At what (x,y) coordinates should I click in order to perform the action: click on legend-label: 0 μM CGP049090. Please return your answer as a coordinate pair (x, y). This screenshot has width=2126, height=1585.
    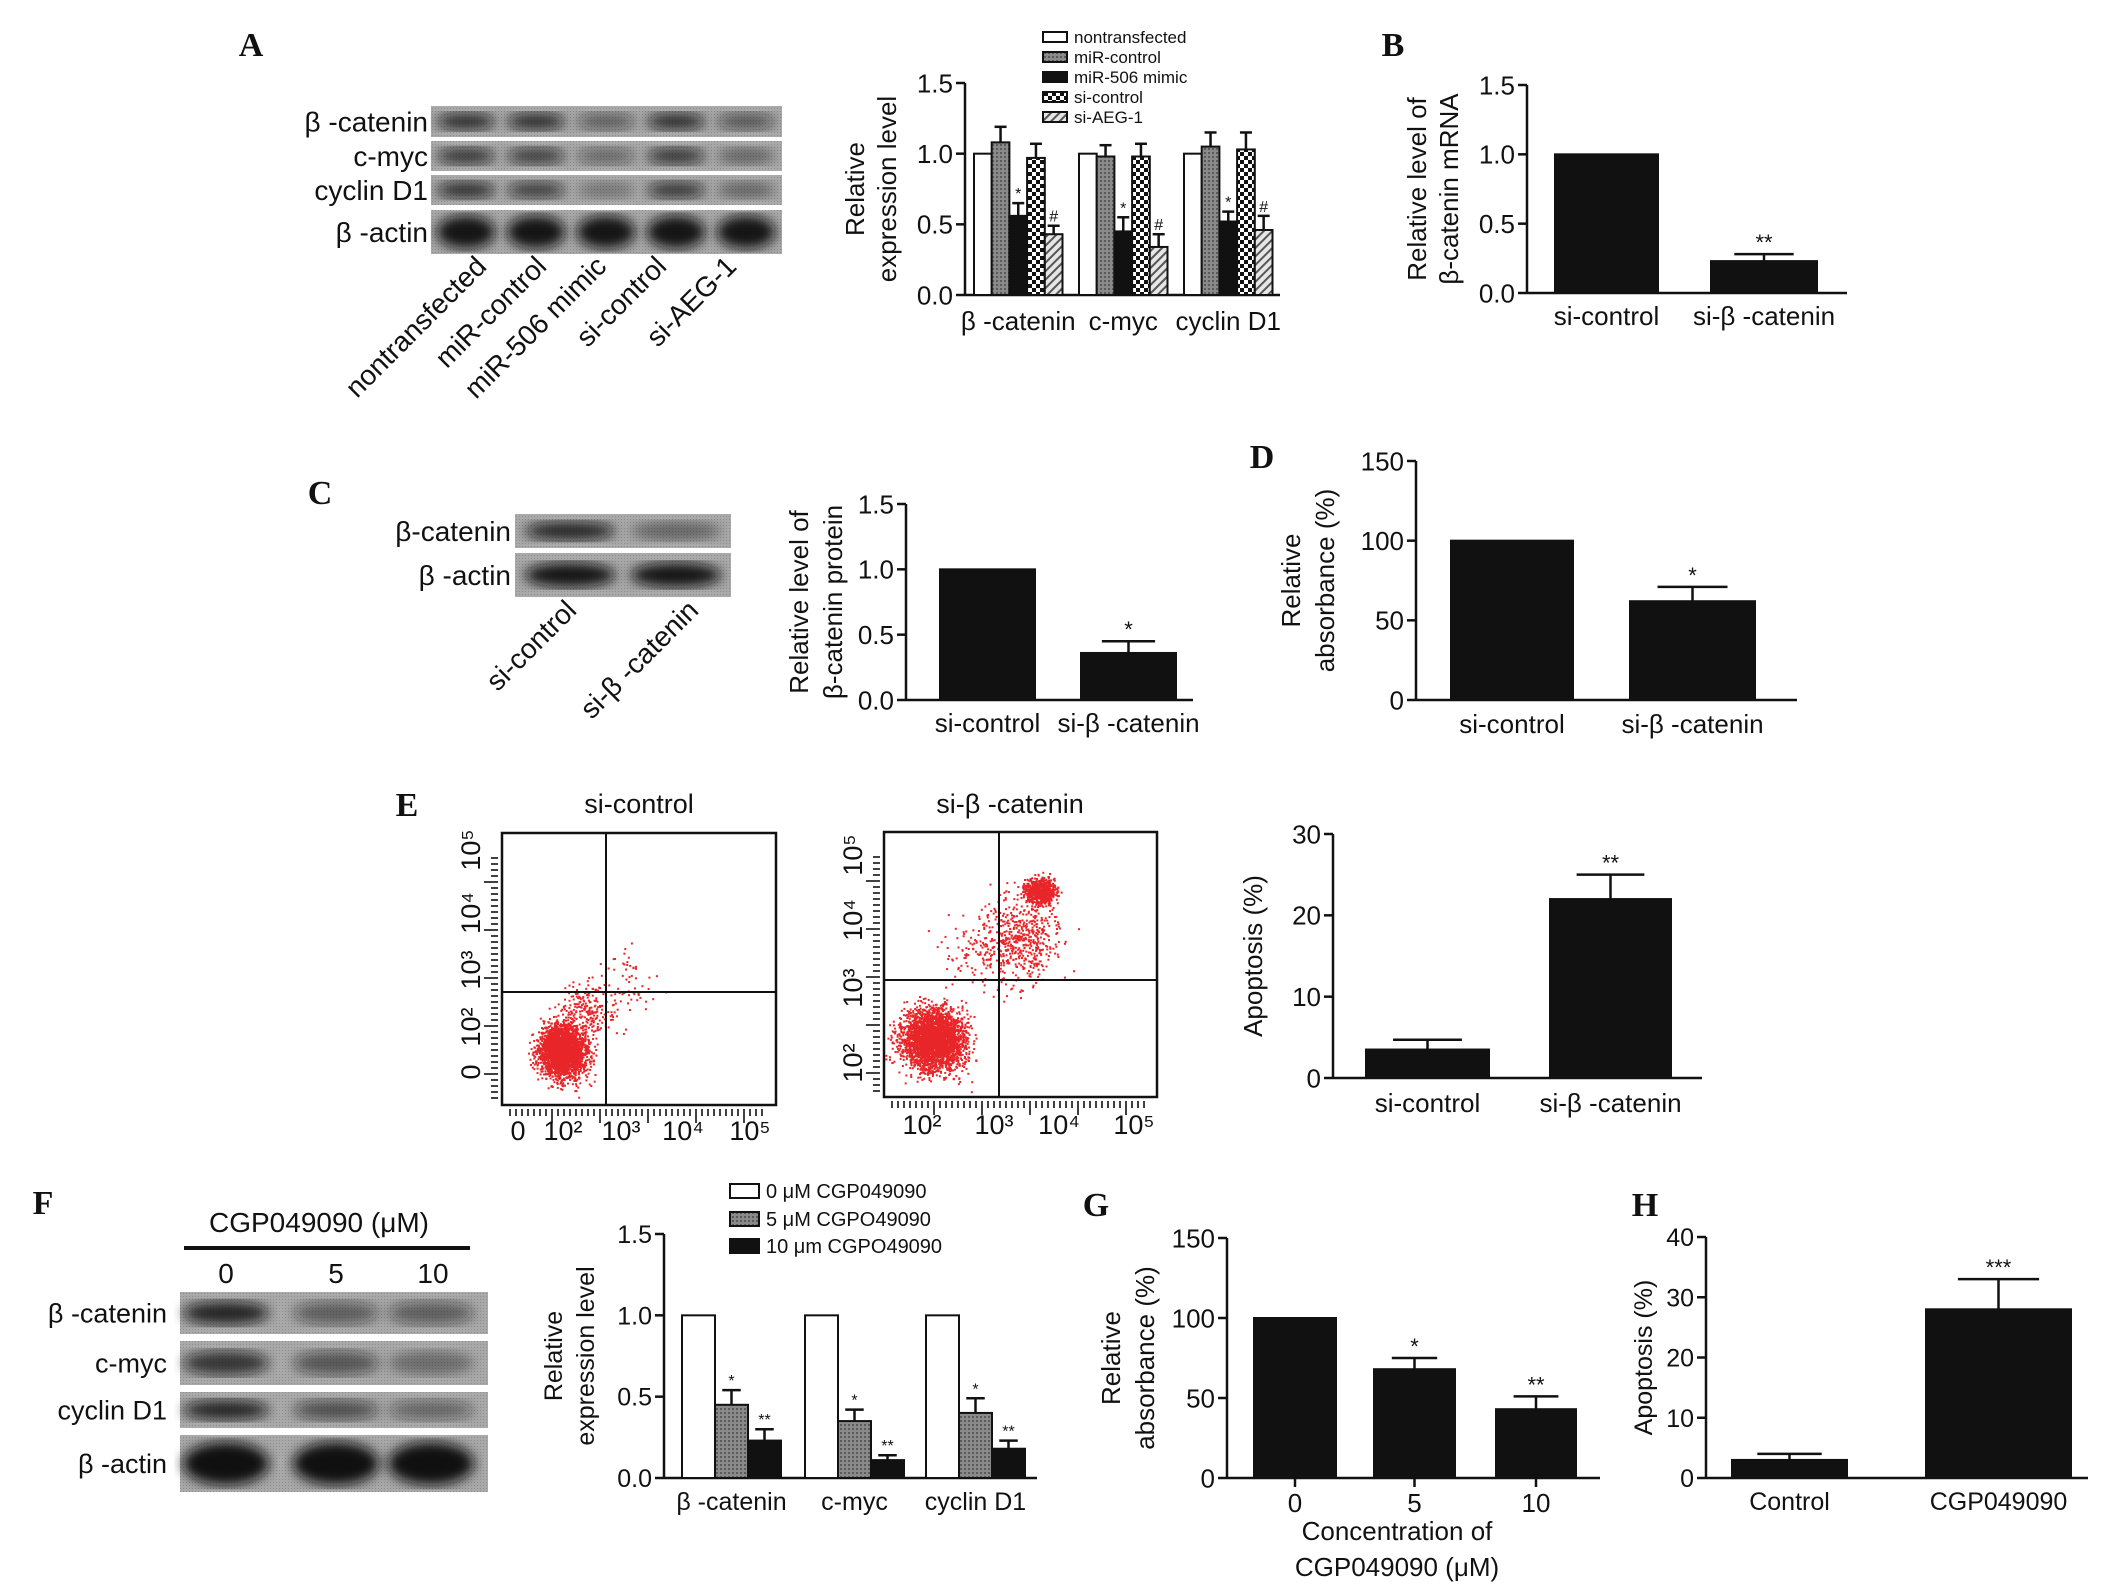
    Looking at the image, I should click on (846, 1192).